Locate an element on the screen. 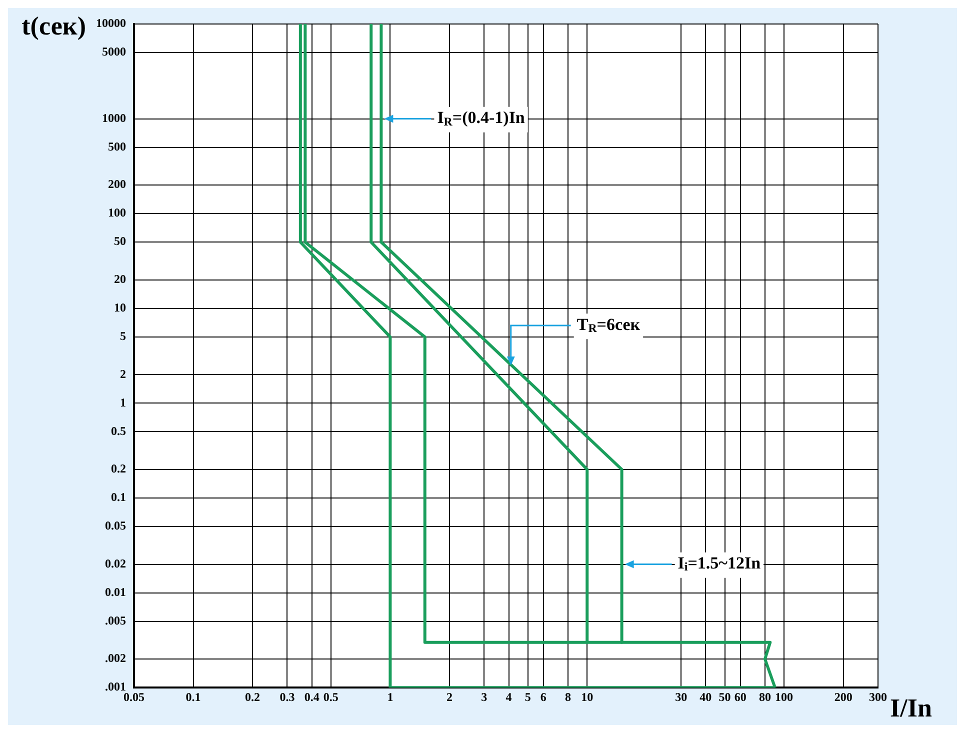 This screenshot has height=733, width=965. x-tick-label: 50 is located at coordinates (724, 697).